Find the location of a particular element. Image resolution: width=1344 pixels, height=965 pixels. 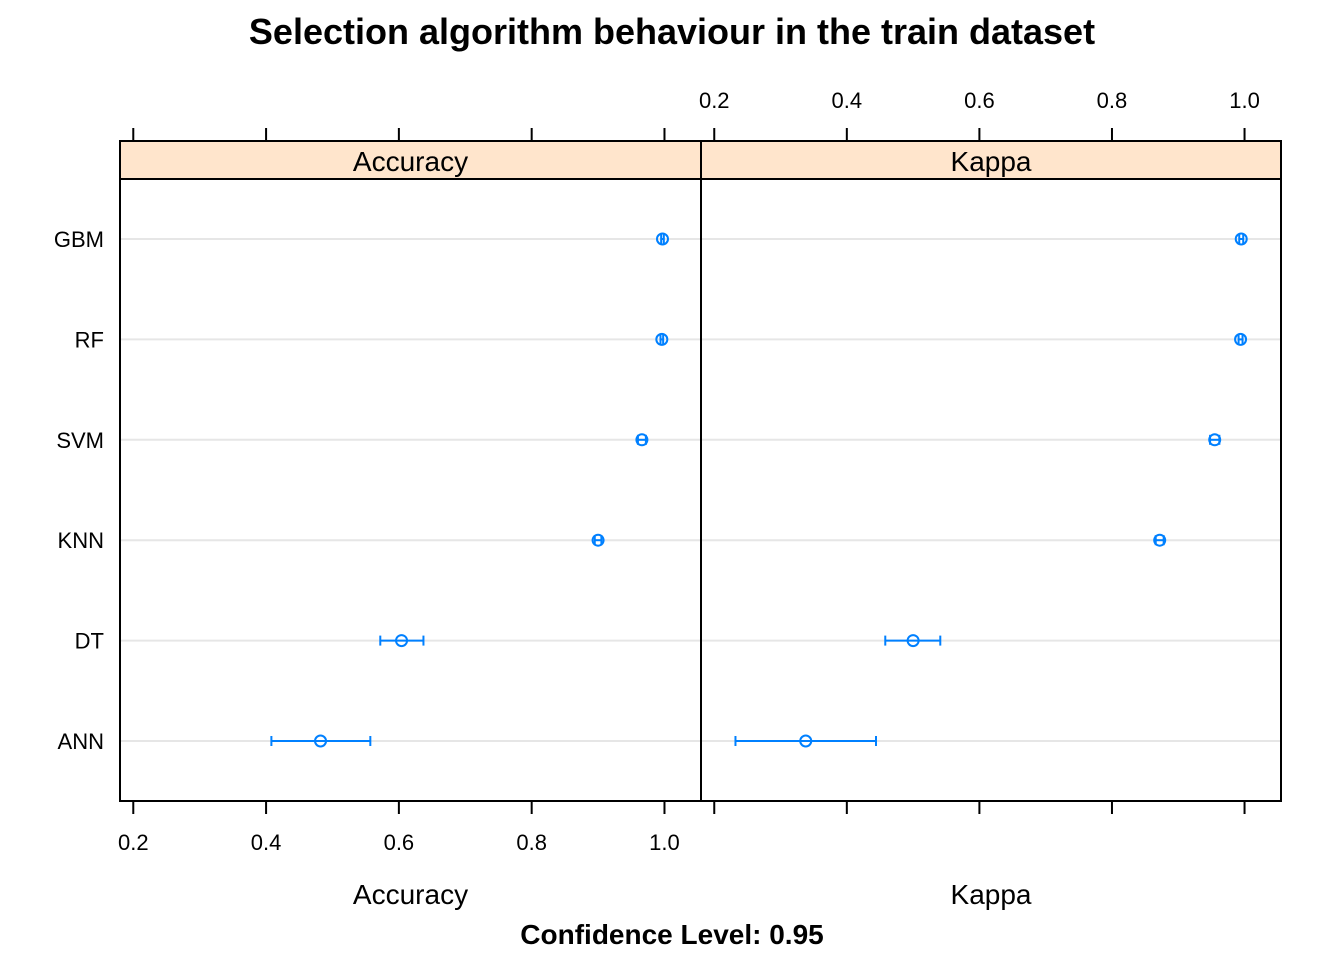

category-label: KNN is located at coordinates (81, 540).